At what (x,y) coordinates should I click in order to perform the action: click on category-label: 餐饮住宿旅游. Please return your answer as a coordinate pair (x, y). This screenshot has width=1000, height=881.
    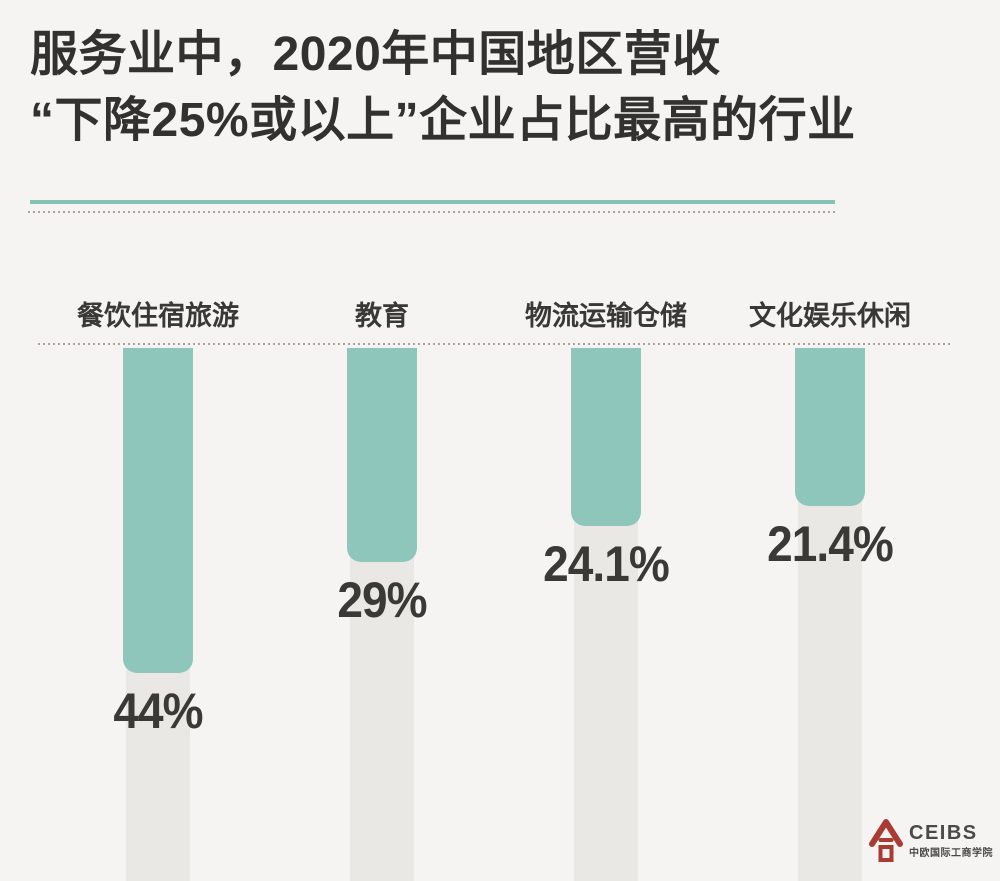
    Looking at the image, I should click on (158, 316).